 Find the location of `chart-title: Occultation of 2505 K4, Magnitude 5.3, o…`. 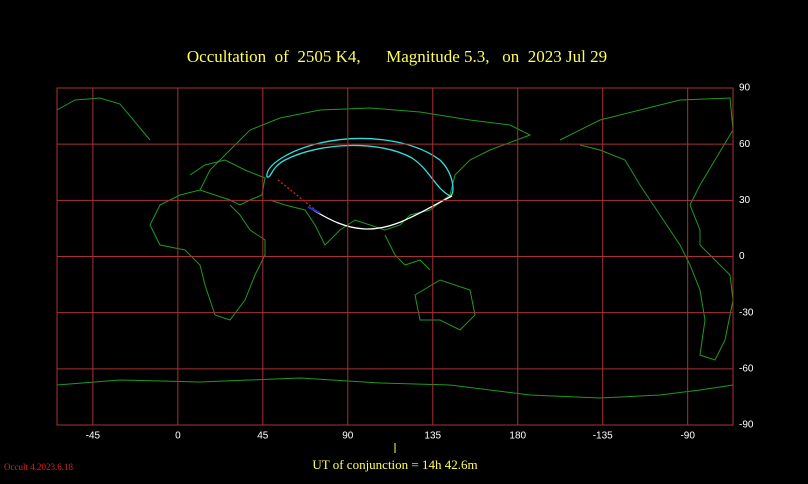

chart-title: Occultation of 2505 K4, Magnitude 5.3, o… is located at coordinates (397, 56).